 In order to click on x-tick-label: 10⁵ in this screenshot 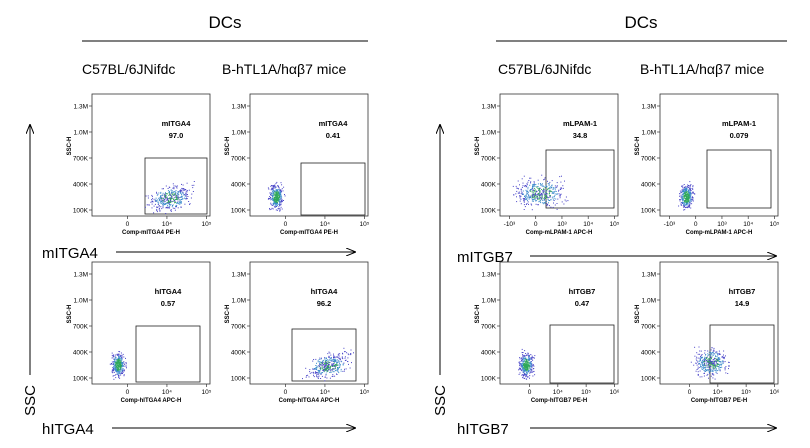, I will do `click(206, 224)`.